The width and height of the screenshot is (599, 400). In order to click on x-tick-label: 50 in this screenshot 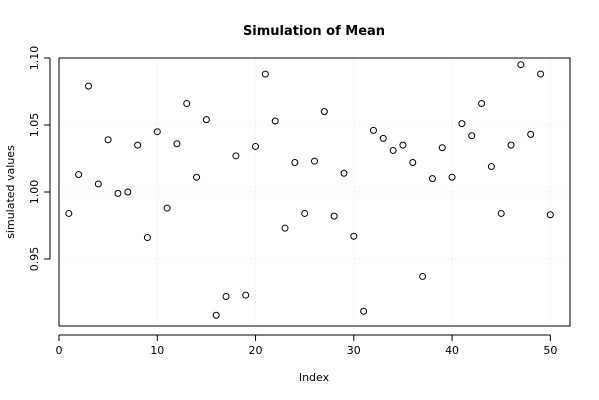, I will do `click(550, 350)`.